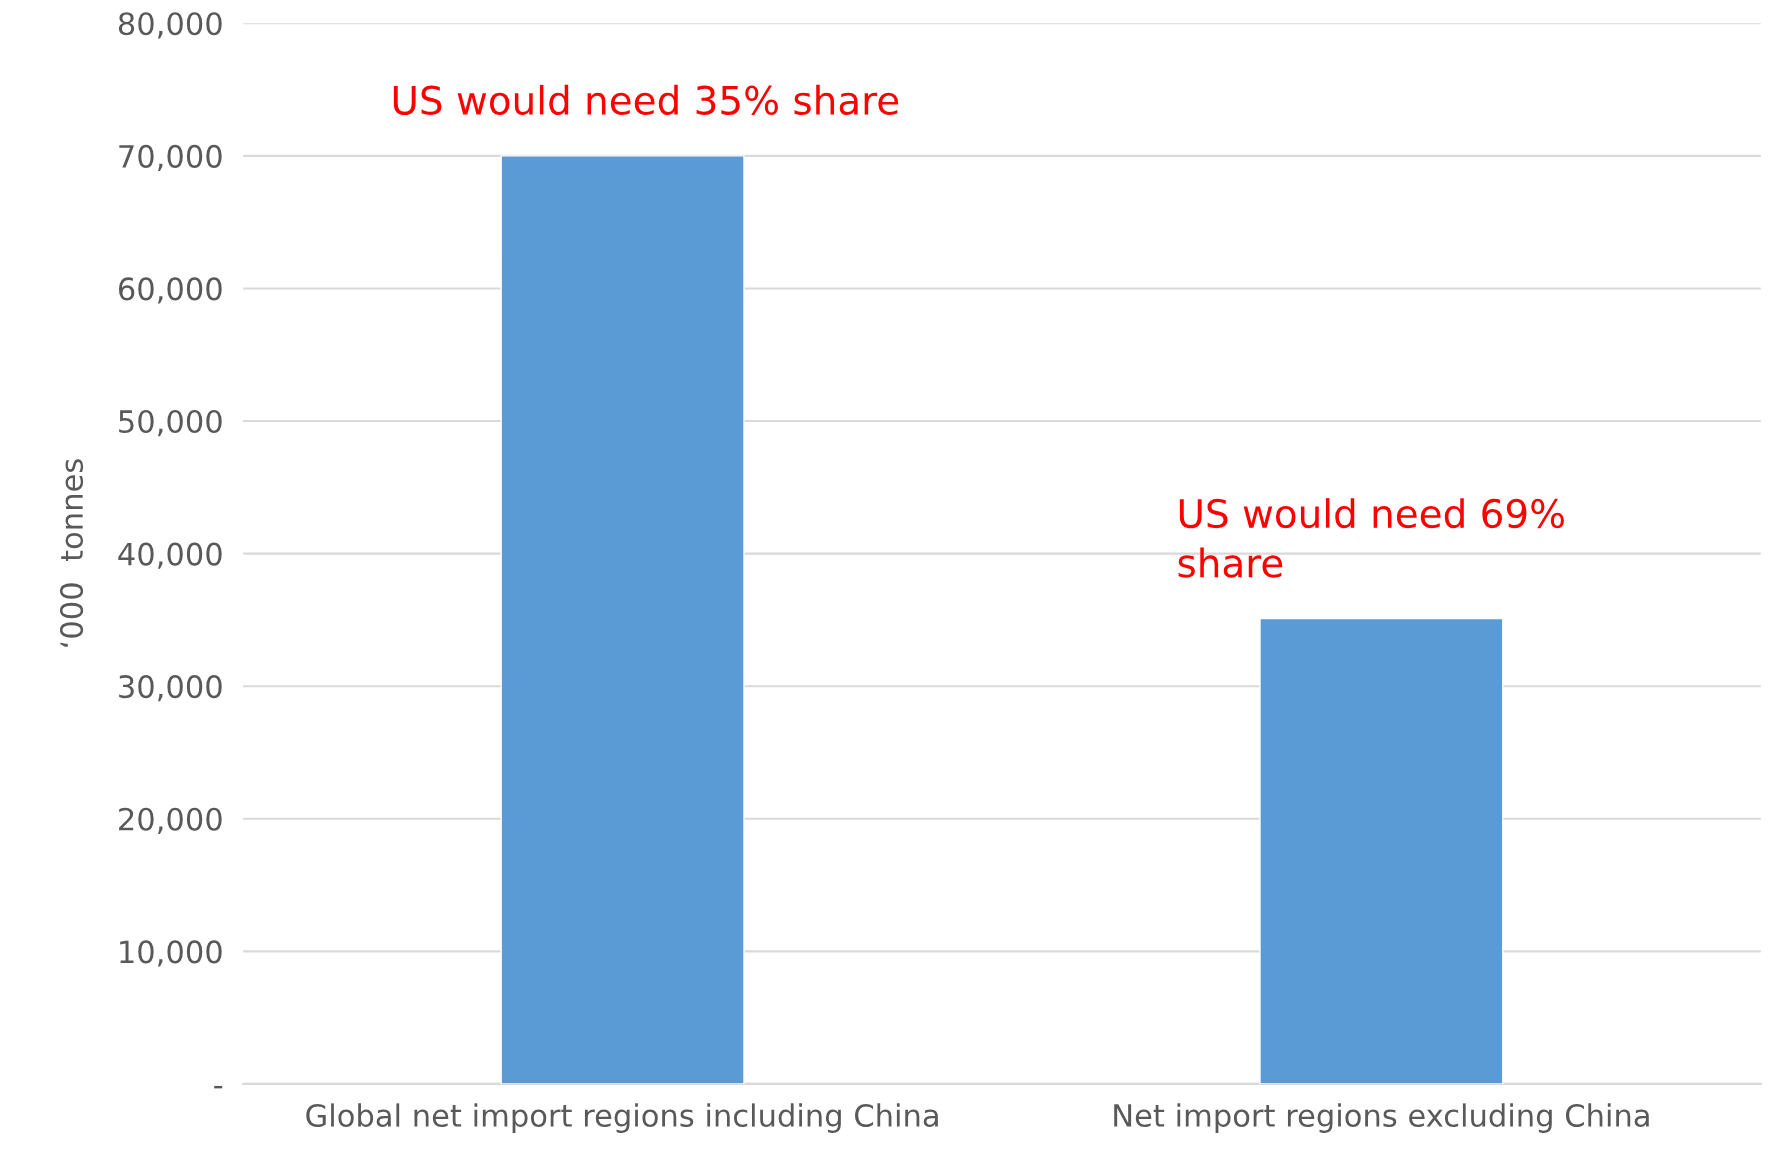 This screenshot has width=1775, height=1163. What do you see at coordinates (170, 555) in the screenshot?
I see `y-tick-label: 40,000` at bounding box center [170, 555].